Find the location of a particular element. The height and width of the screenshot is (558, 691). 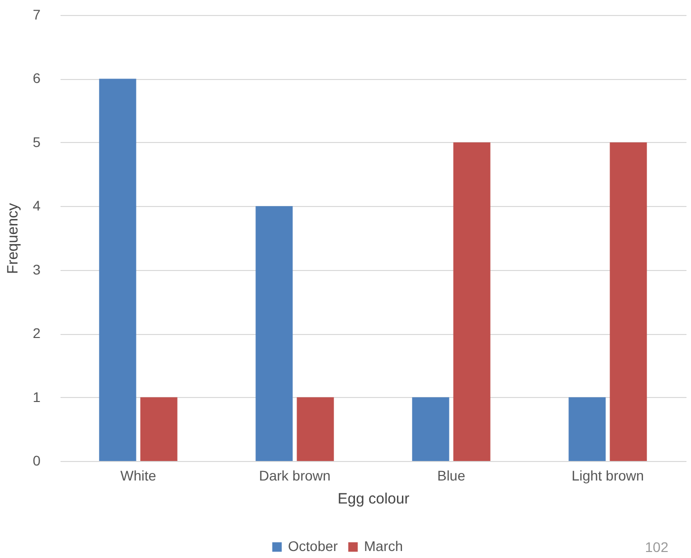

text: 102 is located at coordinates (656, 547).